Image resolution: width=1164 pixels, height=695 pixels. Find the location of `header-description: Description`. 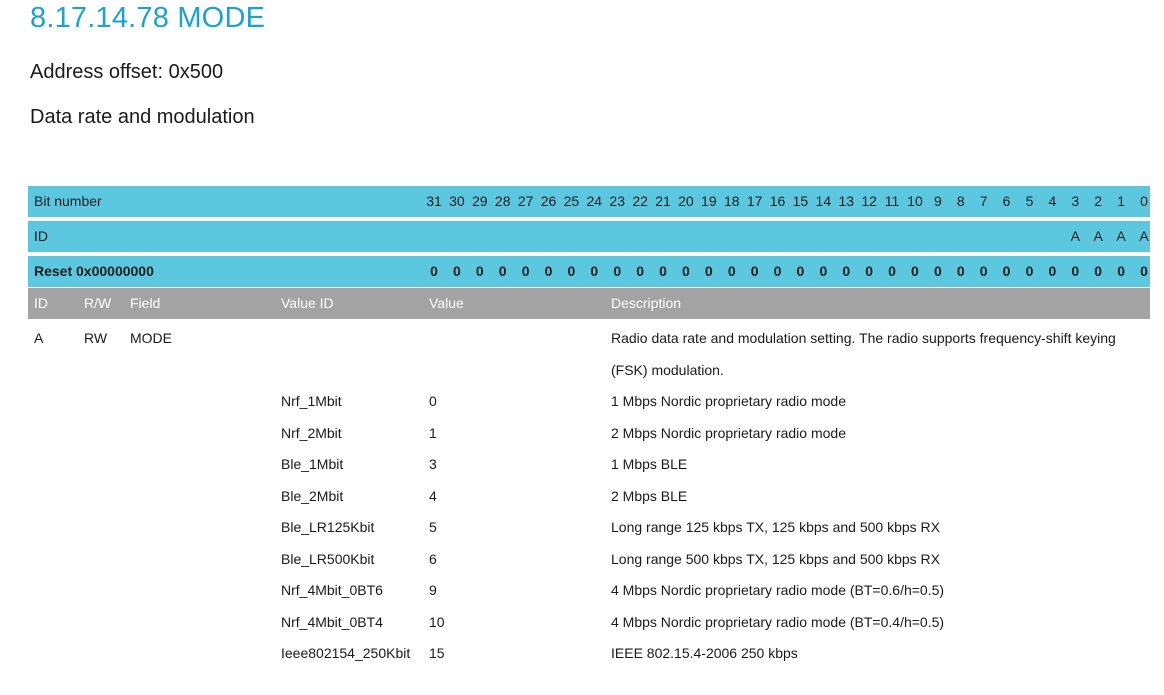

header-description: Description is located at coordinates (646, 303).